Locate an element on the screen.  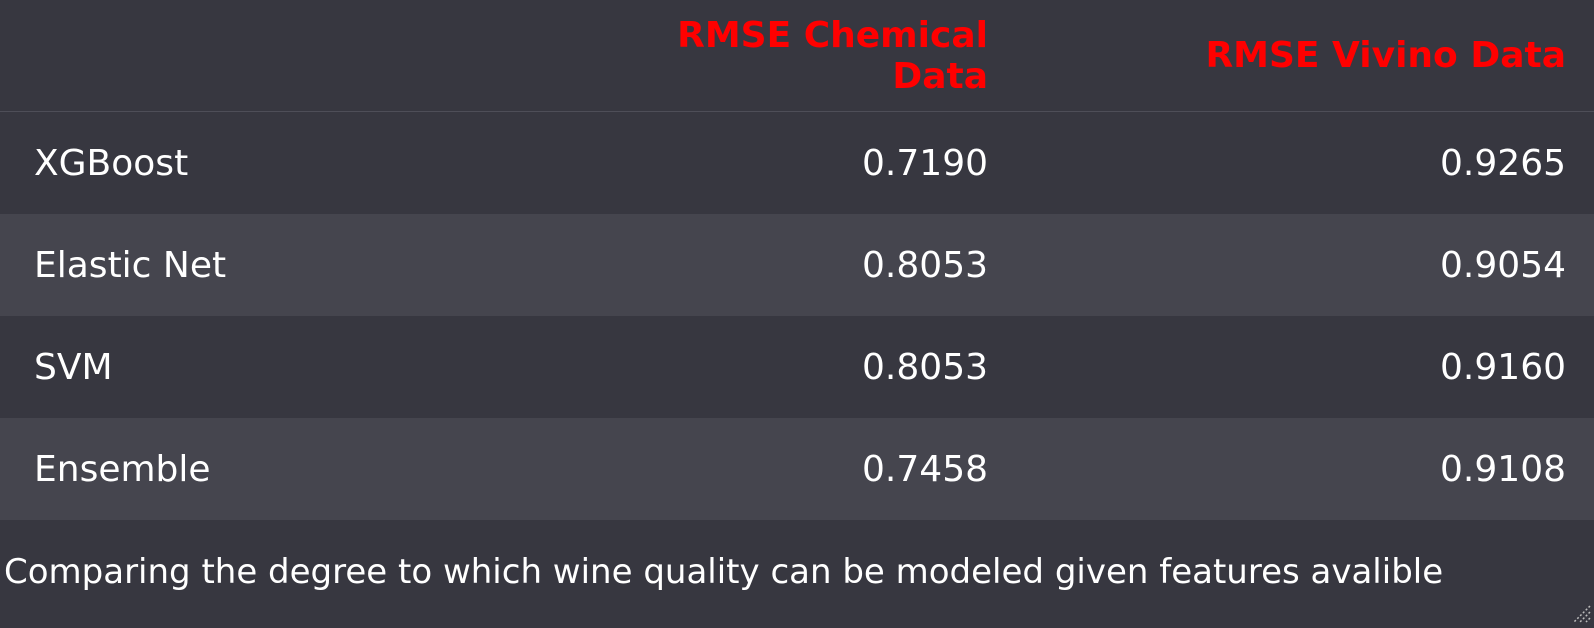
model-name: SVM is located at coordinates (300, 367).